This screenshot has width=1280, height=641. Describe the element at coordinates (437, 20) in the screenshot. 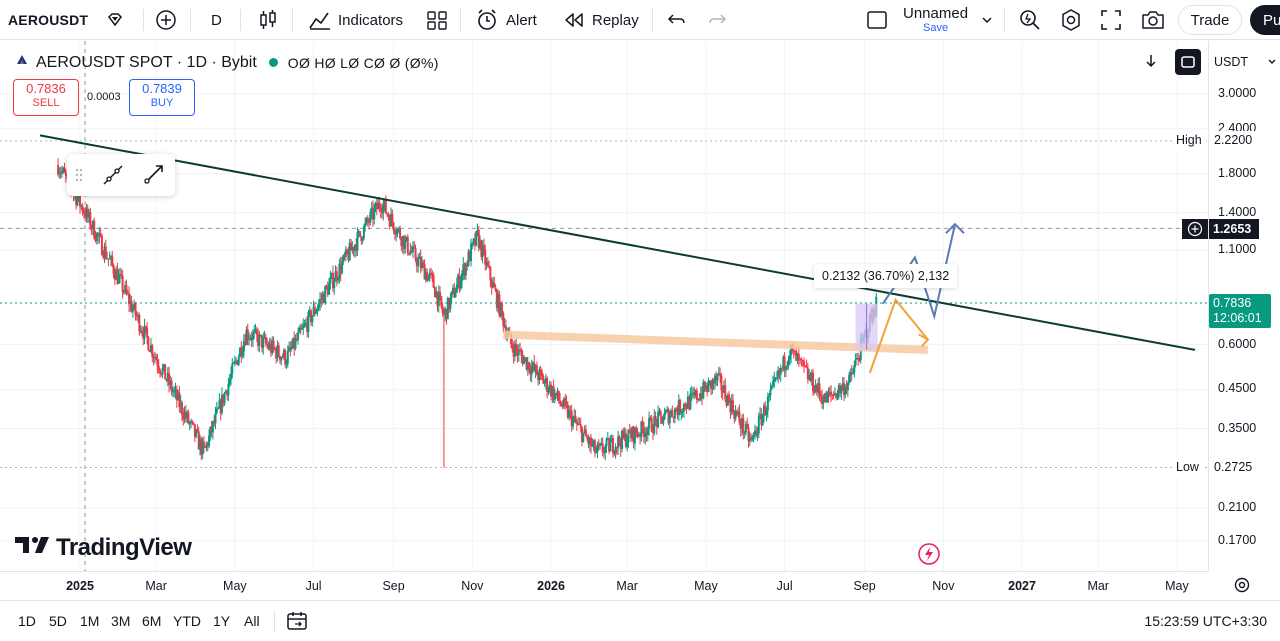

I see `templates-icon` at that location.